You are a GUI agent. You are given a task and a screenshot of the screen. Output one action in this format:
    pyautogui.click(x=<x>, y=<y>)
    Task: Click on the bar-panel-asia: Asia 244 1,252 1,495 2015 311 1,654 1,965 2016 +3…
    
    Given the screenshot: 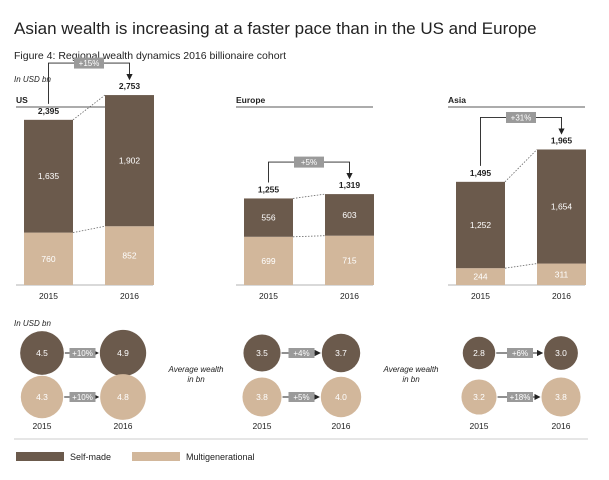 What is the action you would take?
    pyautogui.click(x=517, y=198)
    